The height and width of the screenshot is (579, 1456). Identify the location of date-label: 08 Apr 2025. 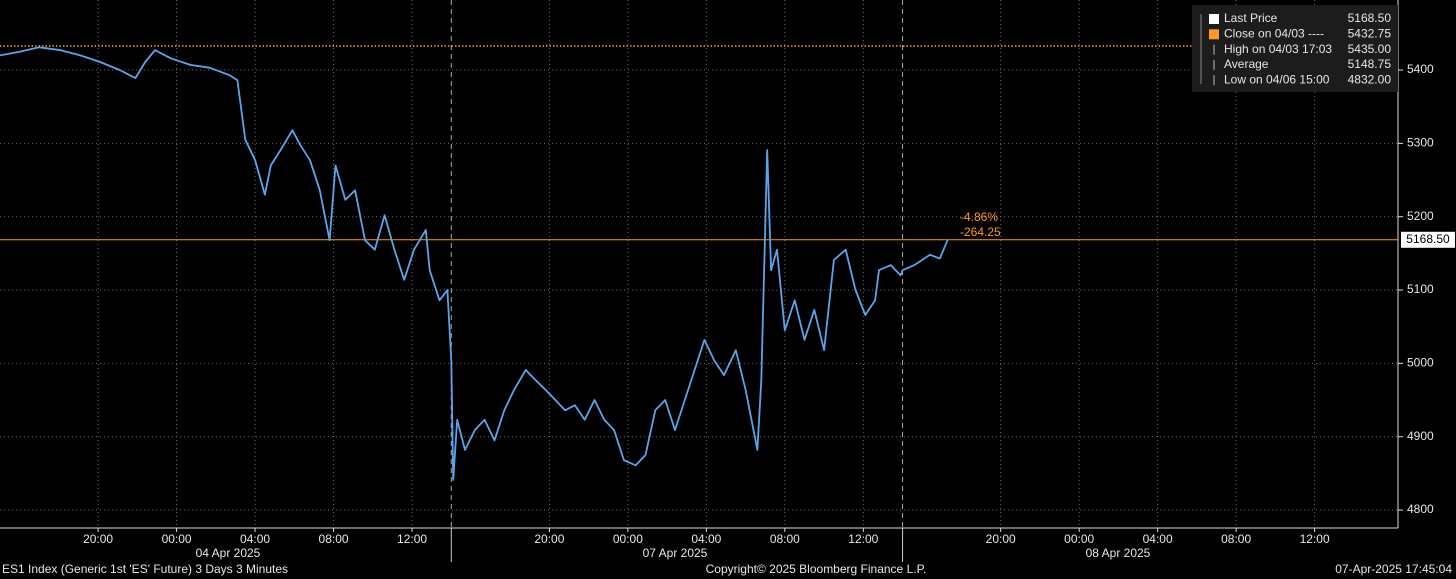
(1118, 553).